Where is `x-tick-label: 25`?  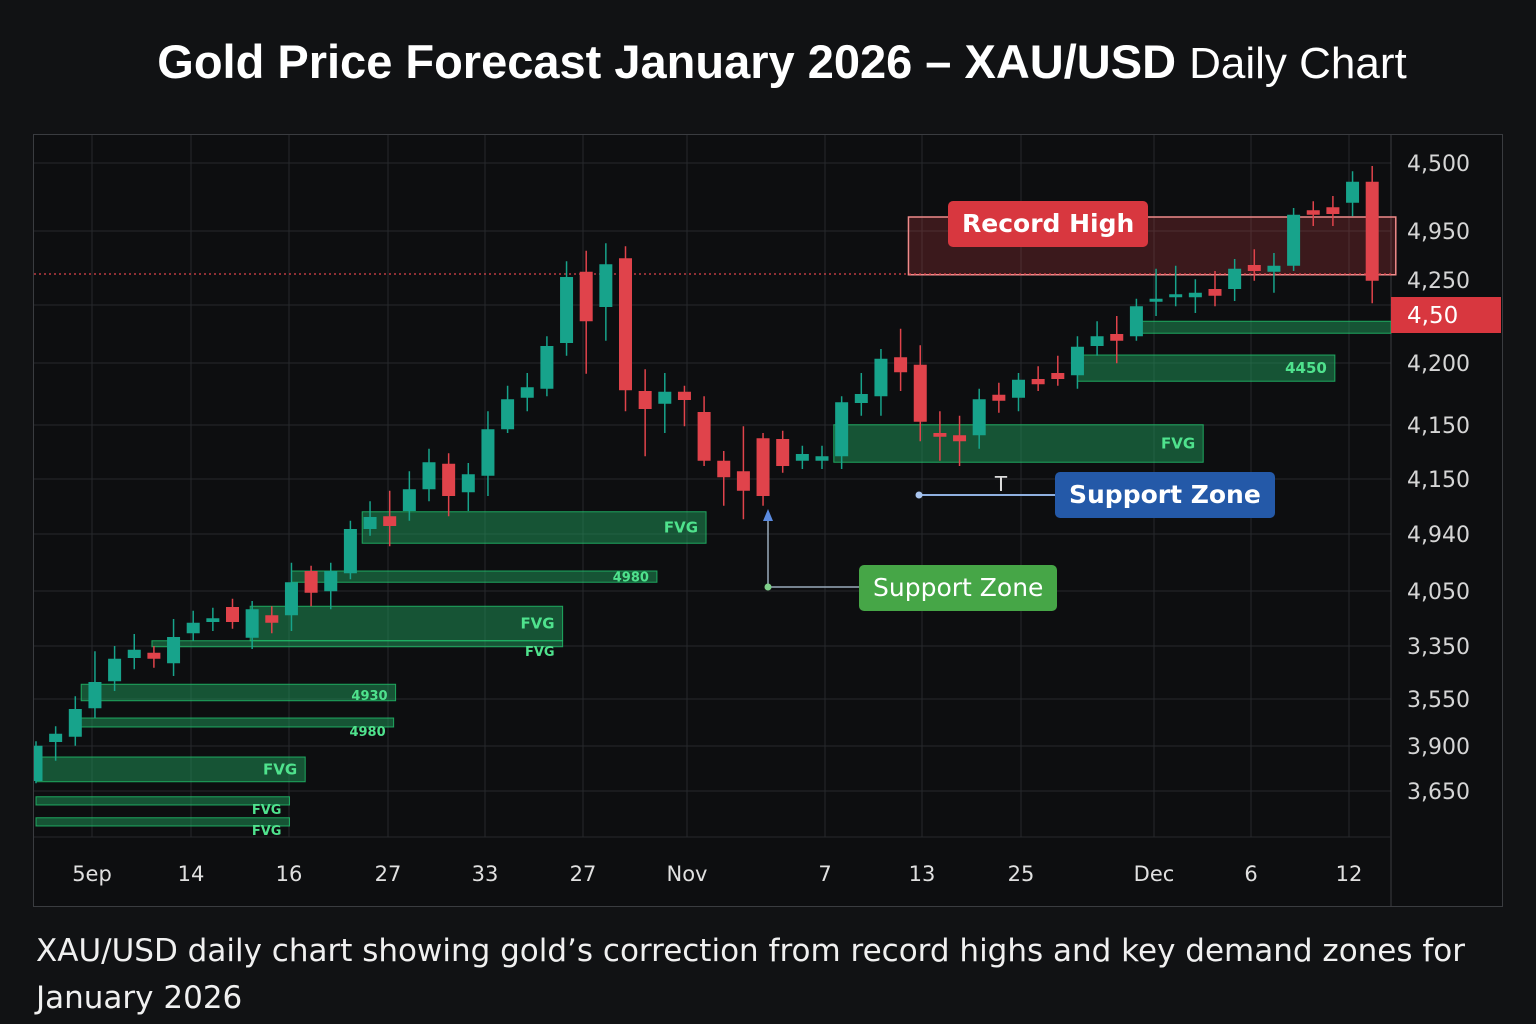
x-tick-label: 25 is located at coordinates (1021, 874).